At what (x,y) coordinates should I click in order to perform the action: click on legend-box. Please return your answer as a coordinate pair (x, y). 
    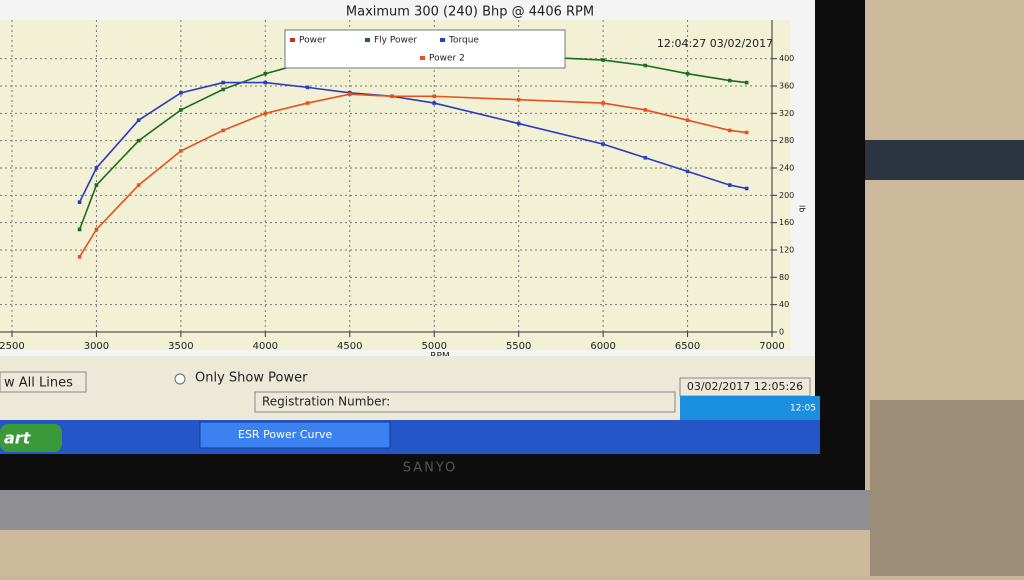
    Looking at the image, I should click on (425, 49).